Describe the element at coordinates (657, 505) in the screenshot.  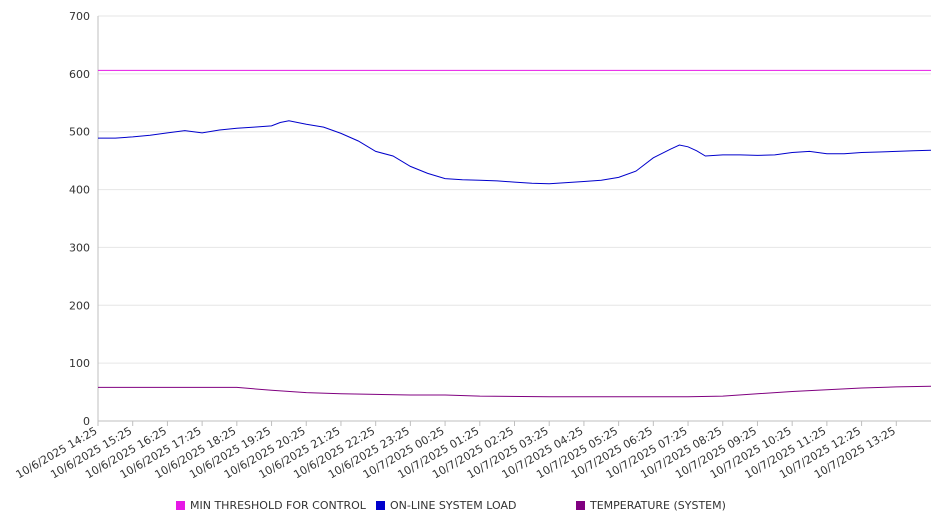
I see `legend-label: TEMPERATURE (SYSTEM)` at that location.